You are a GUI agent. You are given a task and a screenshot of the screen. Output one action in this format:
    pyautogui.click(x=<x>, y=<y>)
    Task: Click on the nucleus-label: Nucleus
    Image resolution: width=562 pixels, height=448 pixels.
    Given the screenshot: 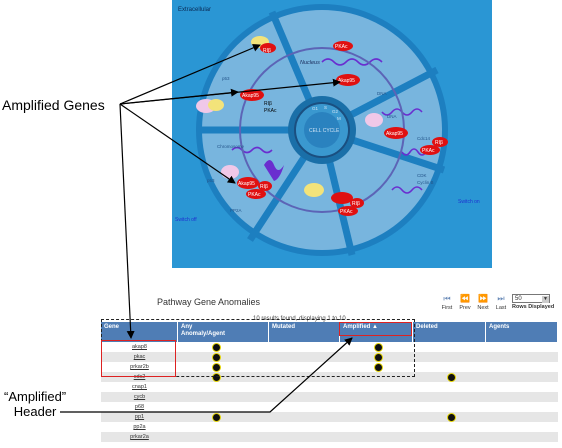 What is the action you would take?
    pyautogui.click(x=310, y=63)
    